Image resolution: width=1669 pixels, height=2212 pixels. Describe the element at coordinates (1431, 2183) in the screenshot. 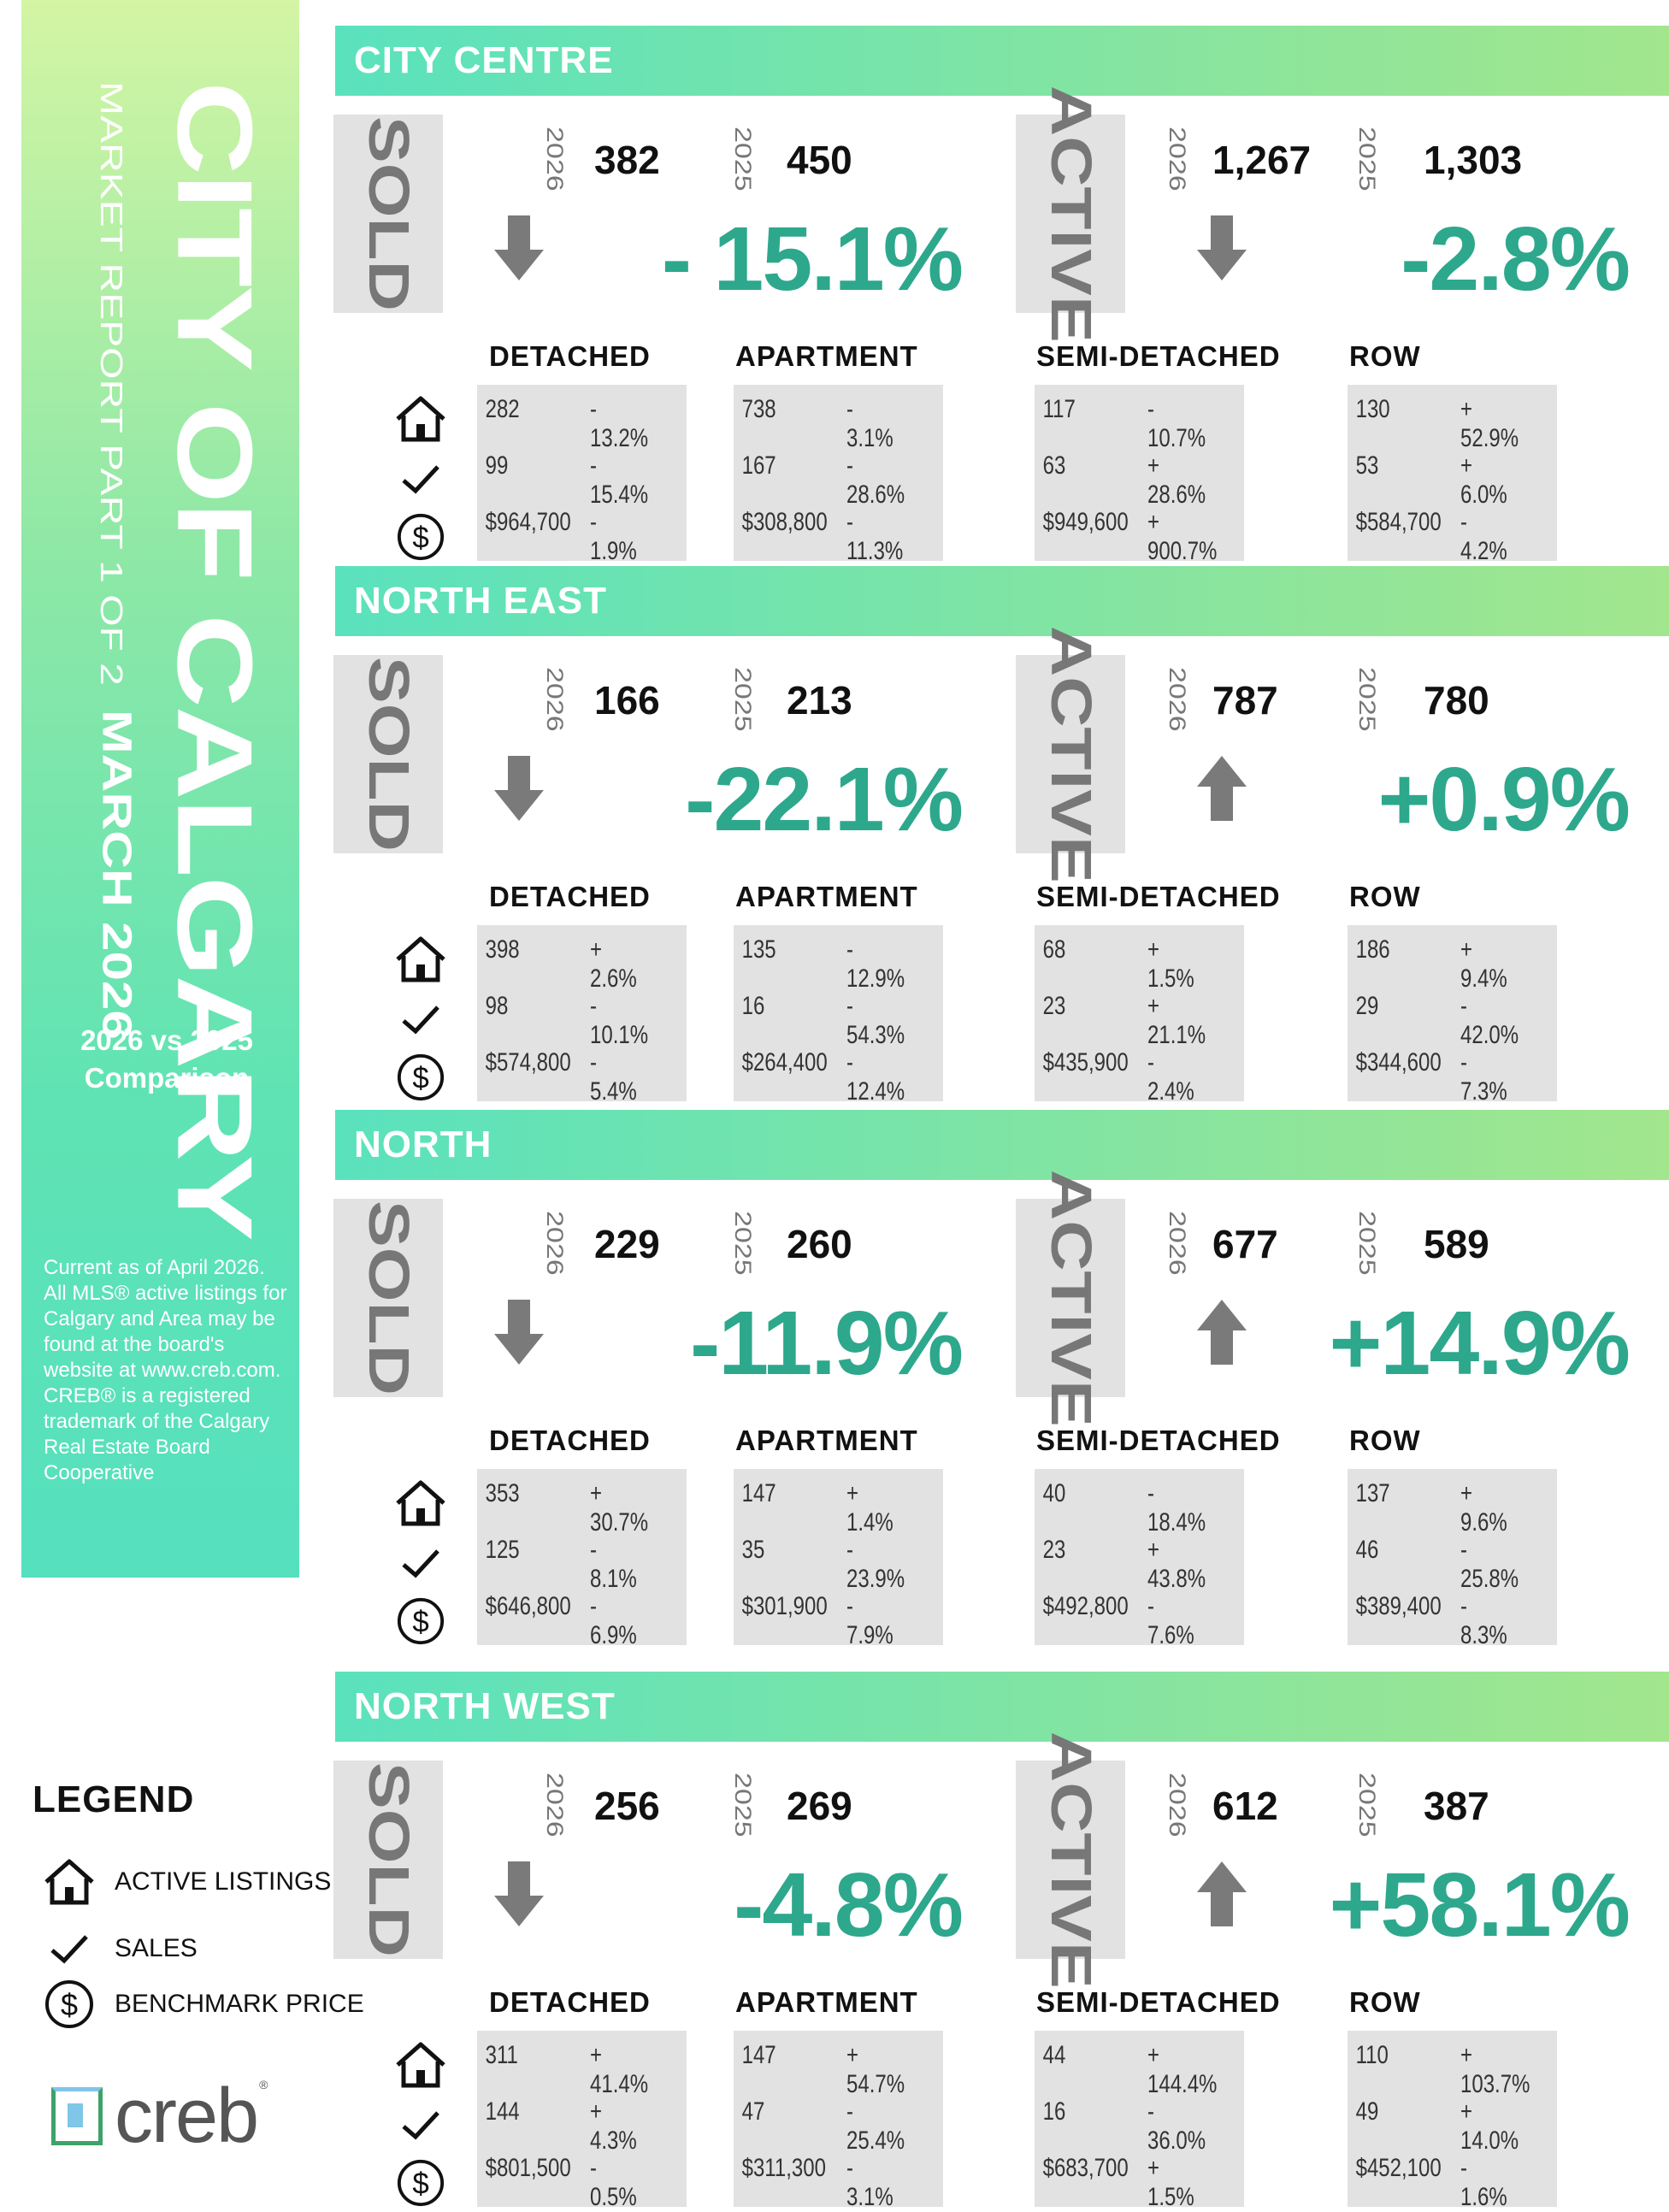

I see `stats-row-price: $452,100 - 1.6%` at that location.